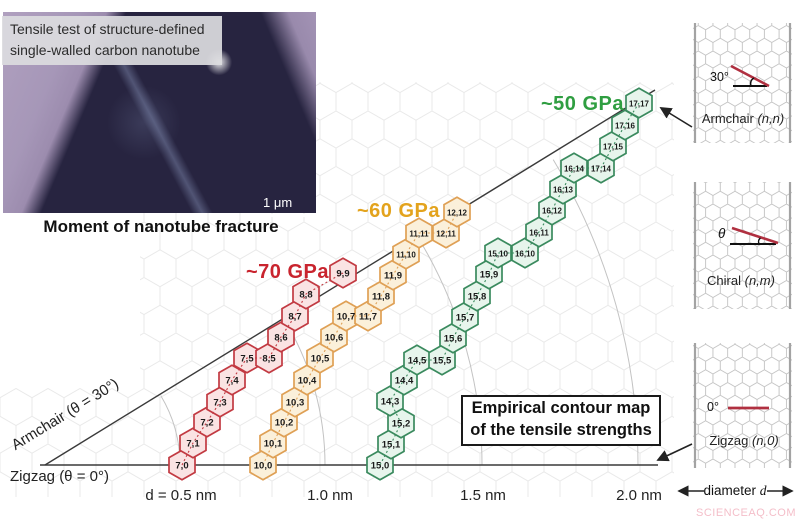 This screenshot has height=530, width=800. Describe the element at coordinates (525, 253) in the screenshot. I see `hex-cell-label-16-10: 16,10` at that location.